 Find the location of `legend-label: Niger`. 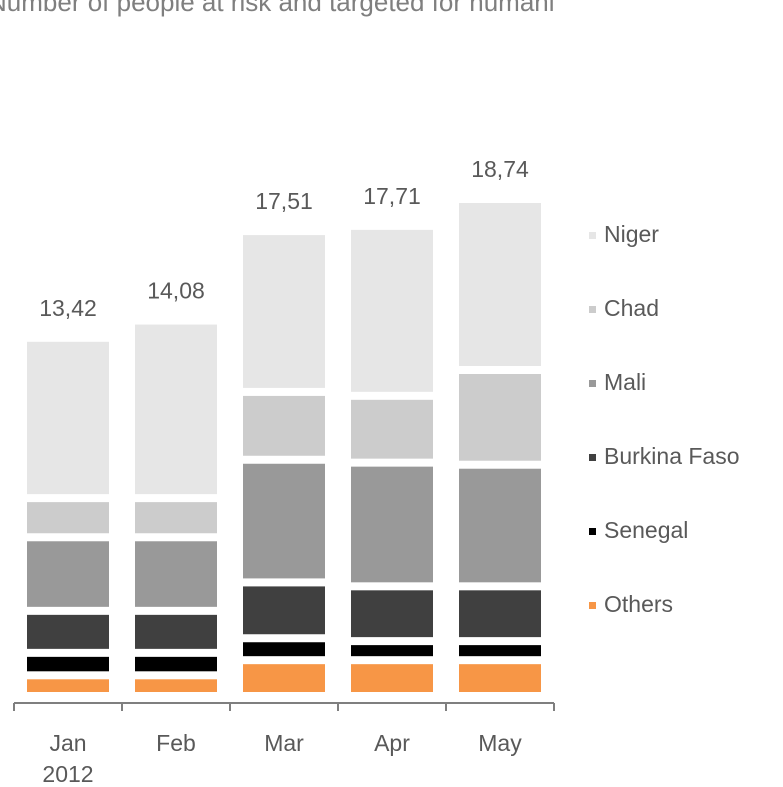

legend-label: Niger is located at coordinates (631, 234).